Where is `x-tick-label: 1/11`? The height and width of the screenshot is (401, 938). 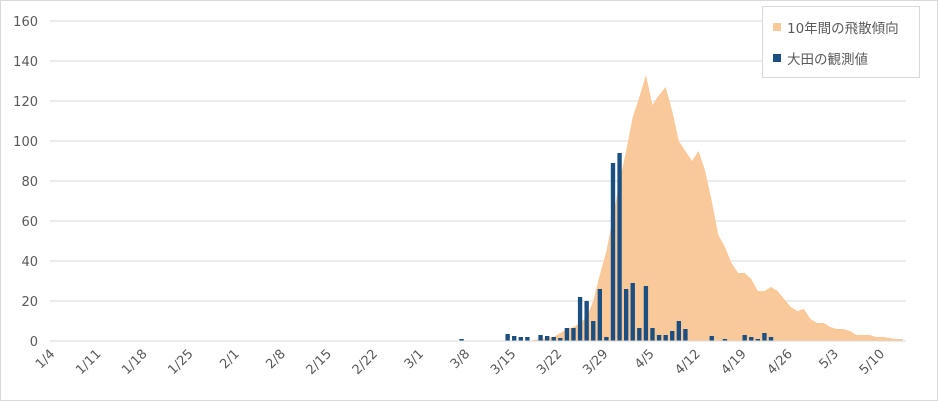 x-tick-label: 1/11 is located at coordinates (88, 362).